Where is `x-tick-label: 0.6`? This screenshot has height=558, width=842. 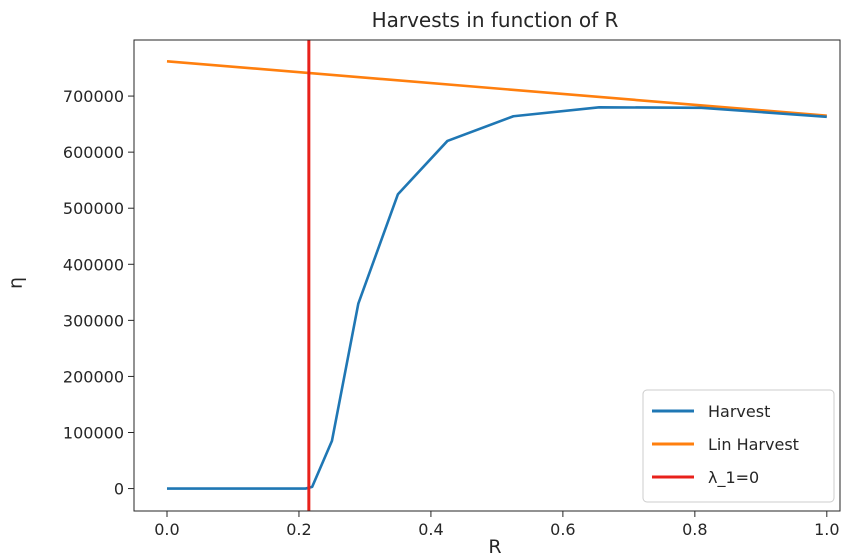 x-tick-label: 0.6 is located at coordinates (562, 529).